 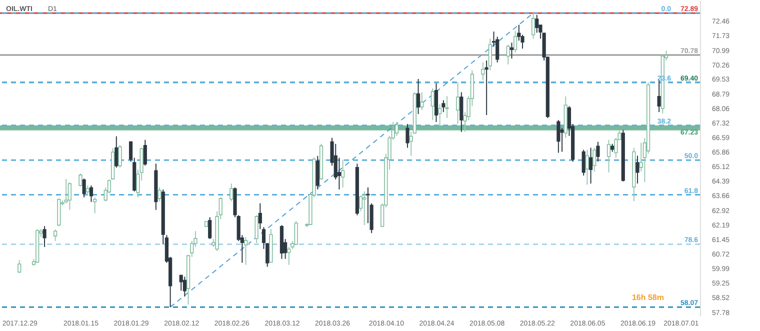 I want to click on annotation: 16h 58m, so click(x=648, y=297).